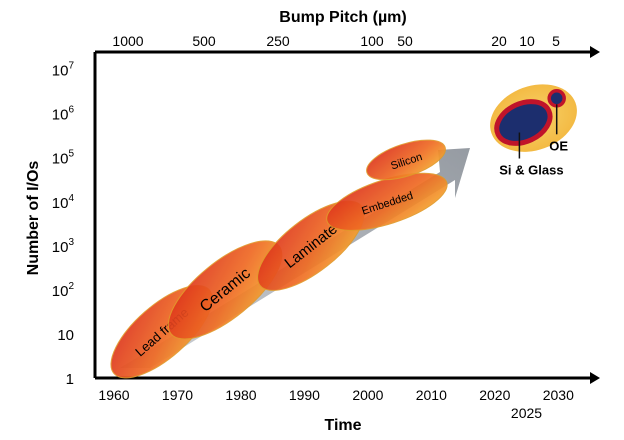 The height and width of the screenshot is (440, 624). I want to click on x2-tick-label: 50, so click(405, 41).